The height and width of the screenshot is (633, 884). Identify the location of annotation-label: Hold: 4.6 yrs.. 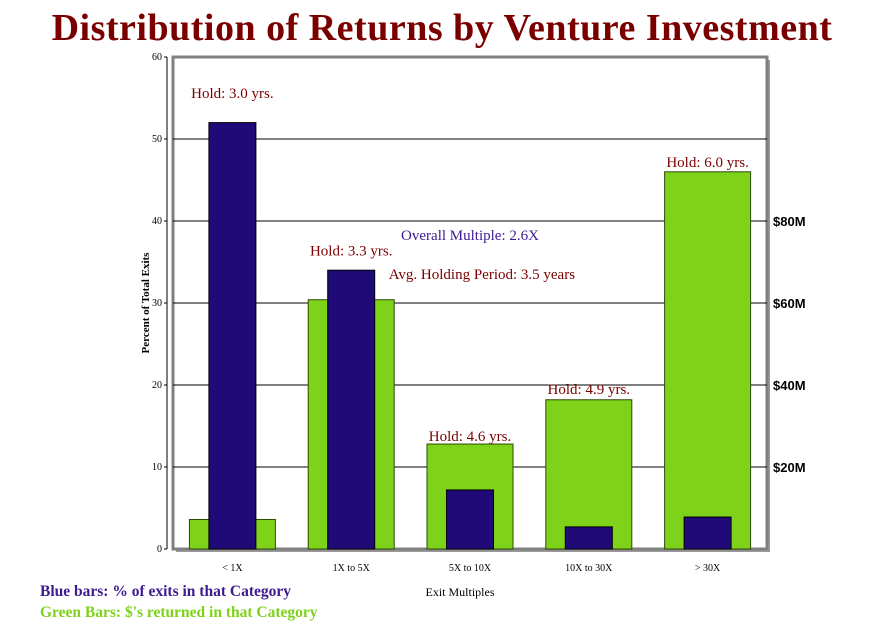
(470, 437).